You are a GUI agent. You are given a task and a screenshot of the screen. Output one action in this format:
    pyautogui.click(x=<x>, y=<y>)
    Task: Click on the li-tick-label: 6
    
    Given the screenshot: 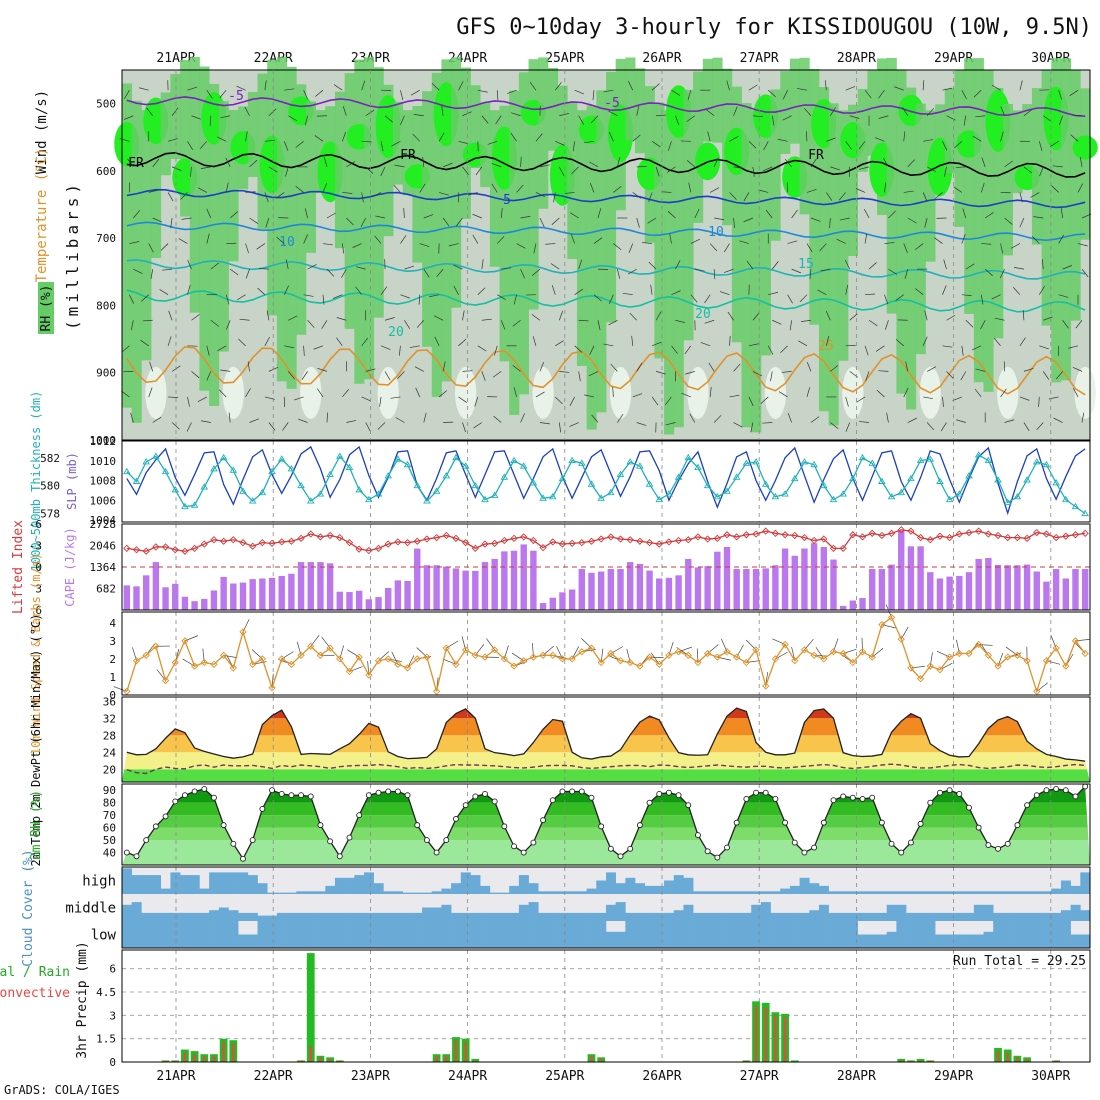 What is the action you would take?
    pyautogui.click(x=38, y=610)
    